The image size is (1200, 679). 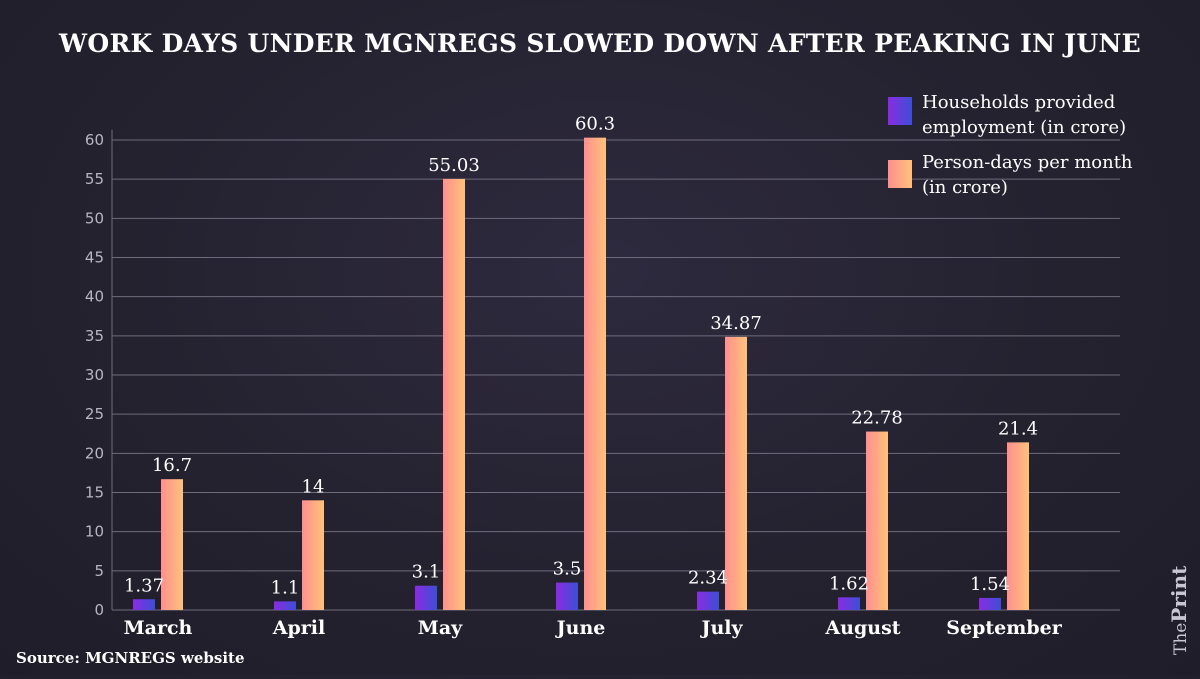 I want to click on x-axis-labels: March April May June July August September, so click(x=593, y=628).